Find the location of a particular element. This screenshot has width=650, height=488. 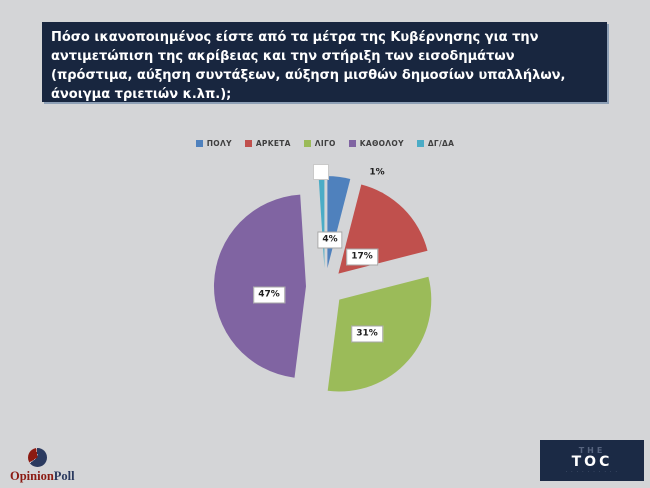

thetoc-logo-the: THE is located at coordinates (592, 450).